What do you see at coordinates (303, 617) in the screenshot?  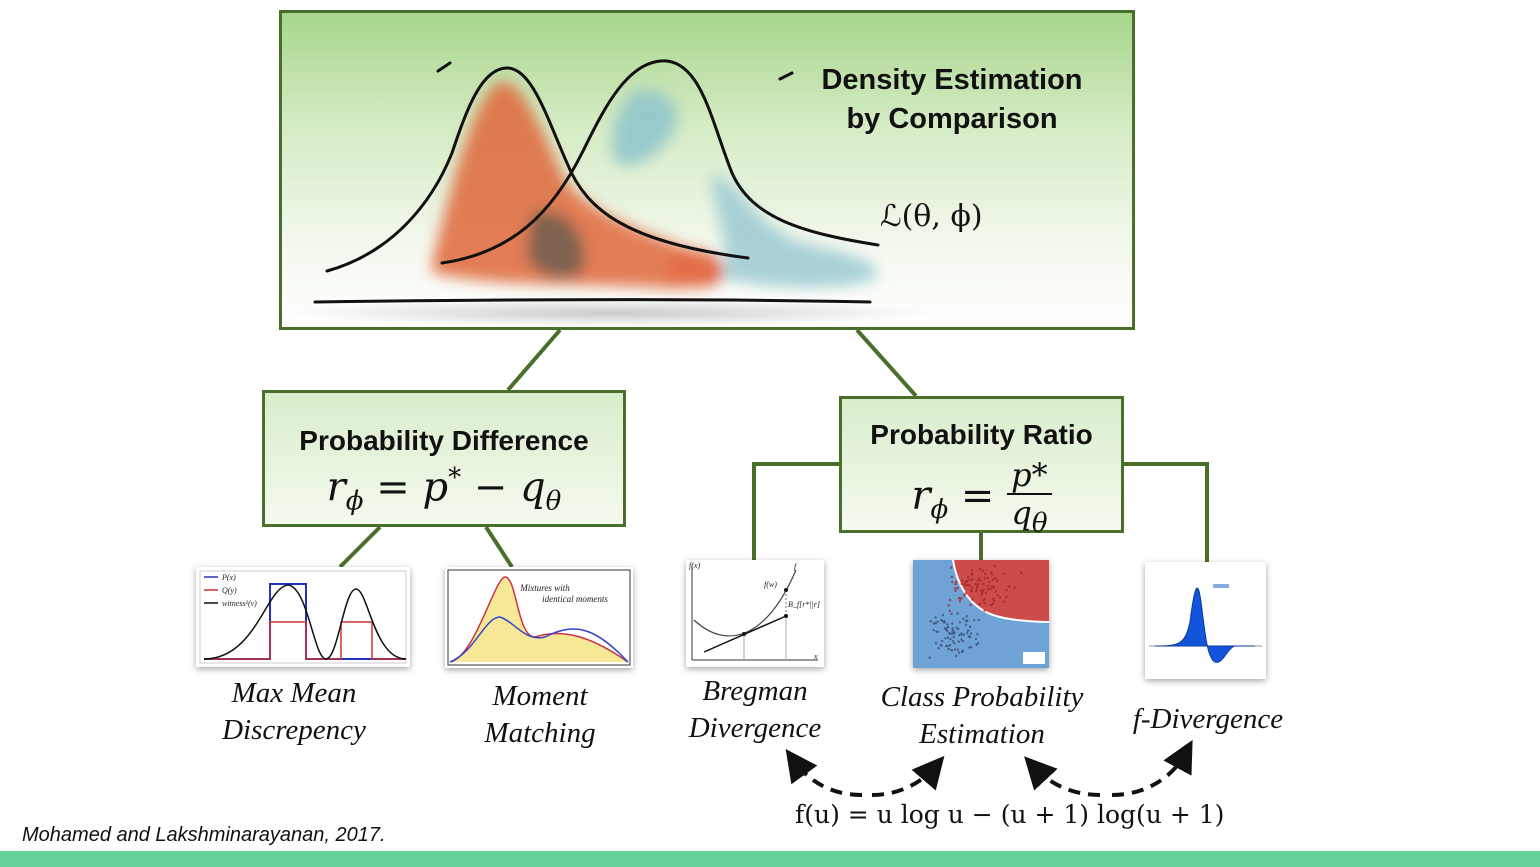 I see `mmd-thumbnail: P(x) Q(y) witness²(v)` at bounding box center [303, 617].